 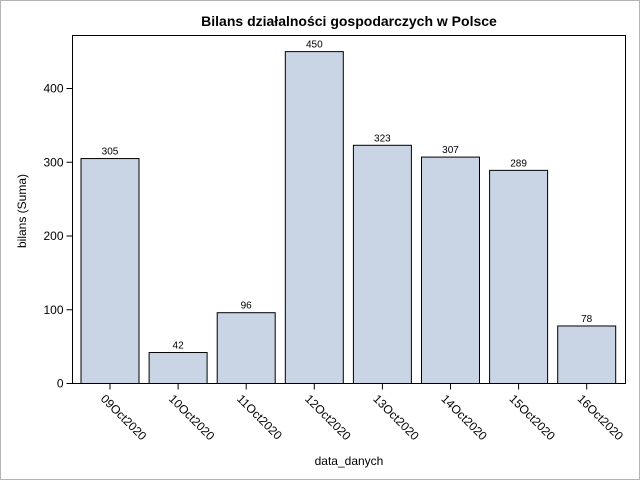 What do you see at coordinates (314, 45) in the screenshot?
I see `bar-value-label: 450` at bounding box center [314, 45].